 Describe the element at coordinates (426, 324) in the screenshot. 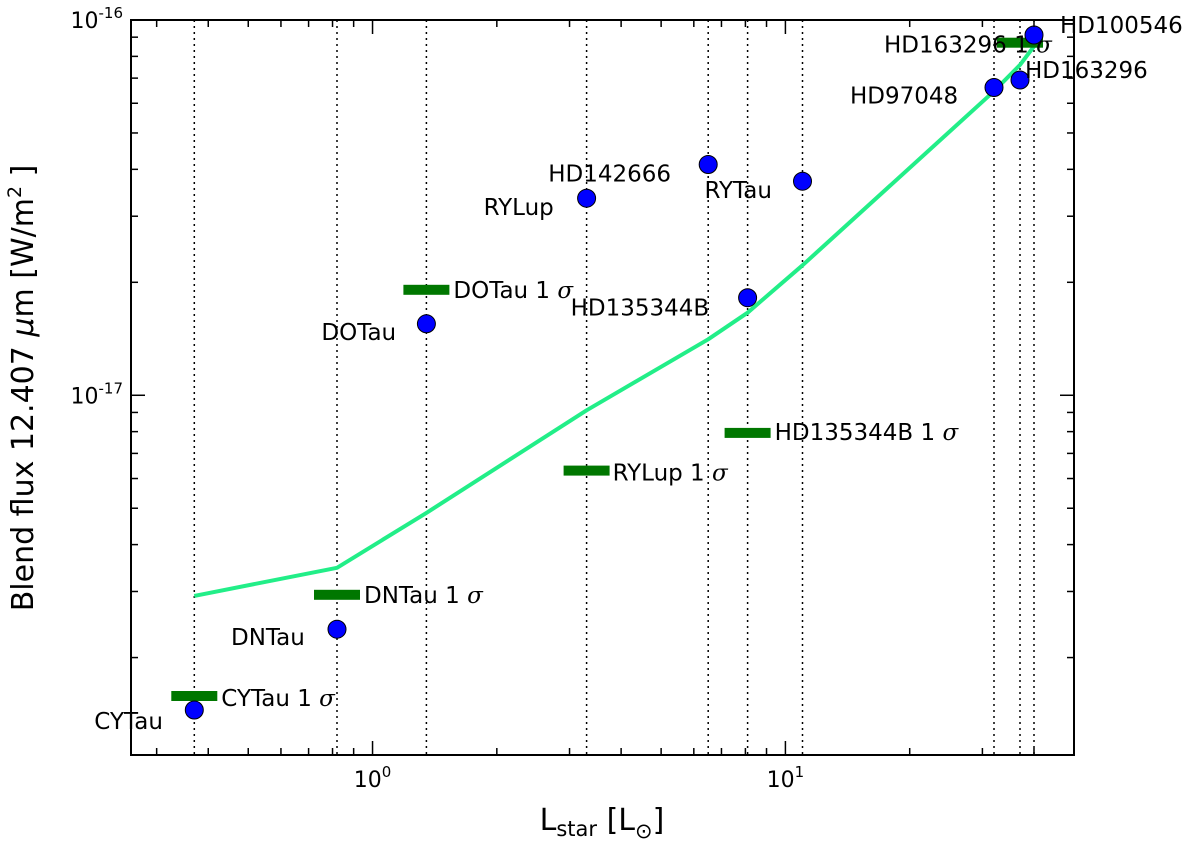

I see `point-DOTau` at that location.